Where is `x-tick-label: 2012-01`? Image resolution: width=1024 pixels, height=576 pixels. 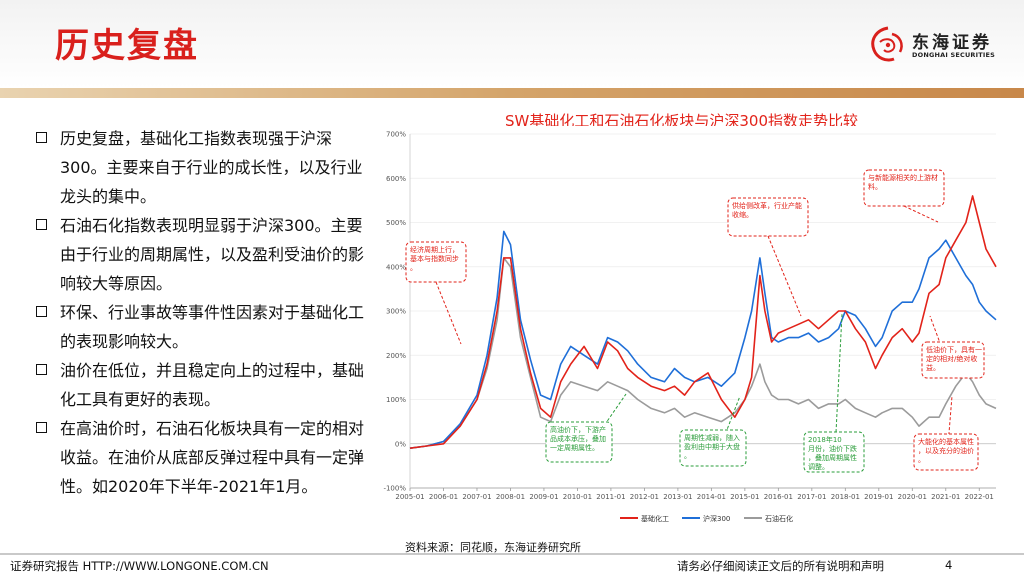 x-tick-label: 2012-01 is located at coordinates (644, 497).